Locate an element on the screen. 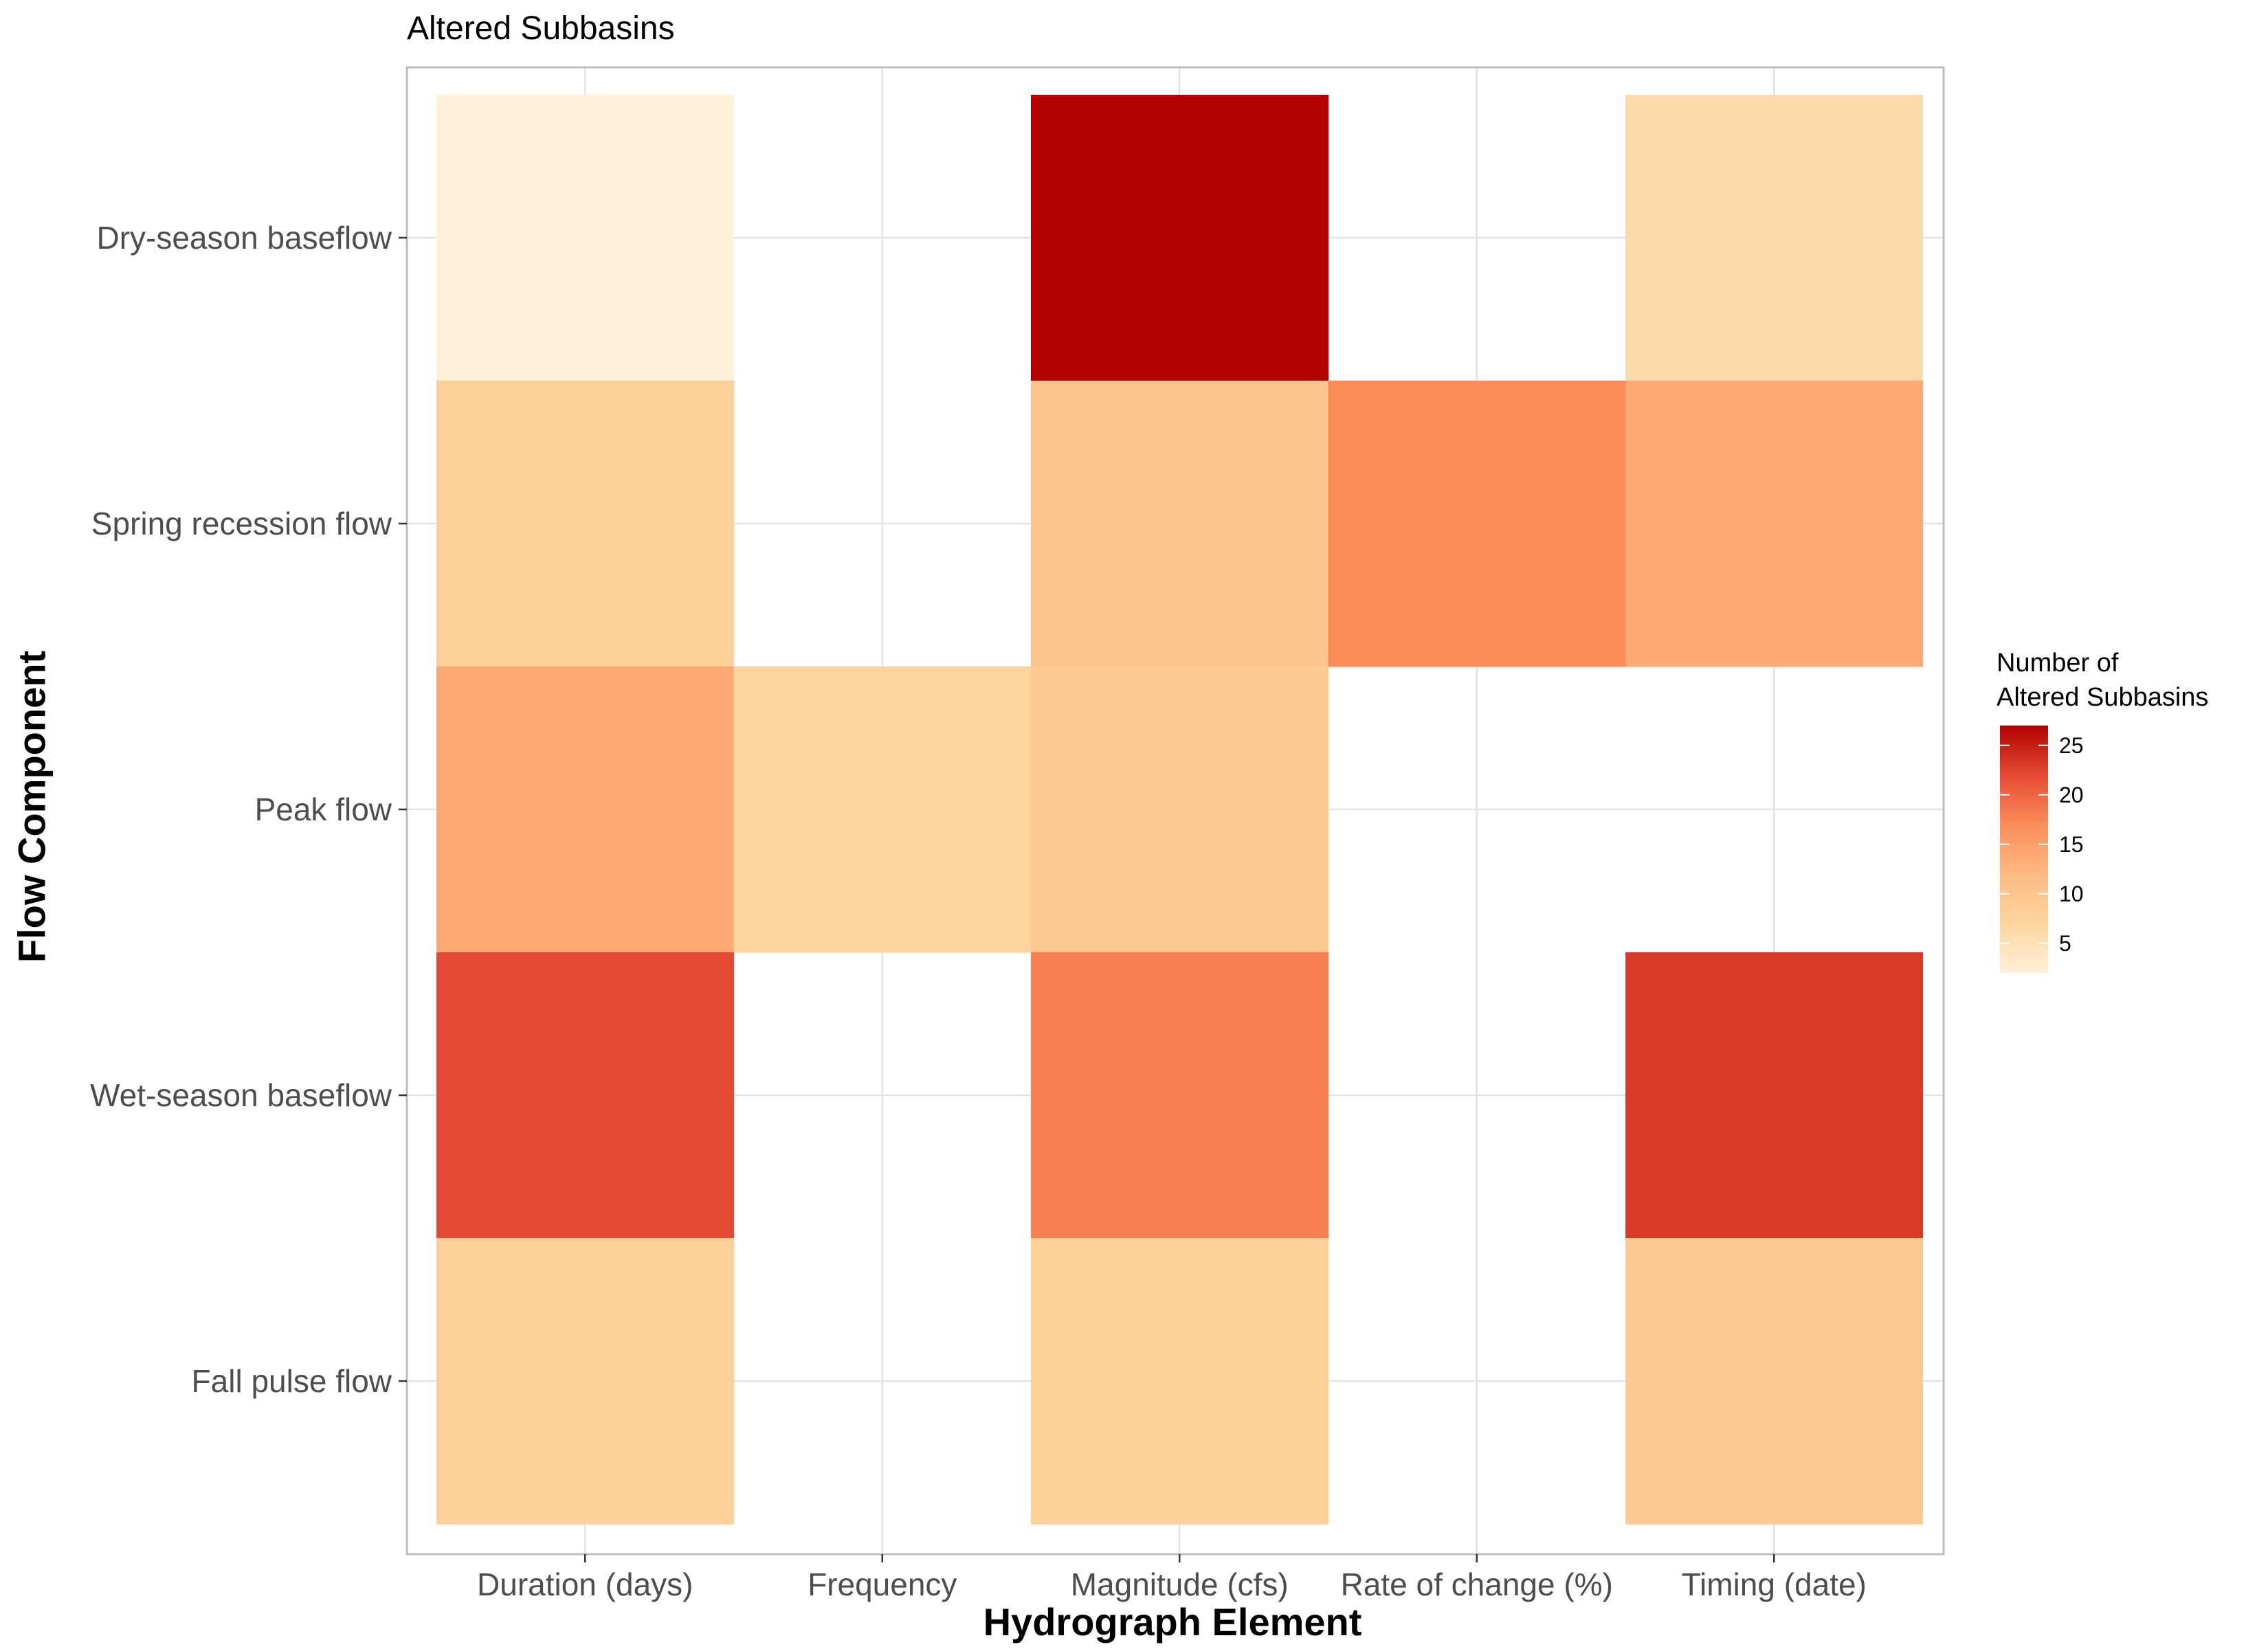 The height and width of the screenshot is (1649, 2268). y-tick-label: Spring recession flow is located at coordinates (241, 523).